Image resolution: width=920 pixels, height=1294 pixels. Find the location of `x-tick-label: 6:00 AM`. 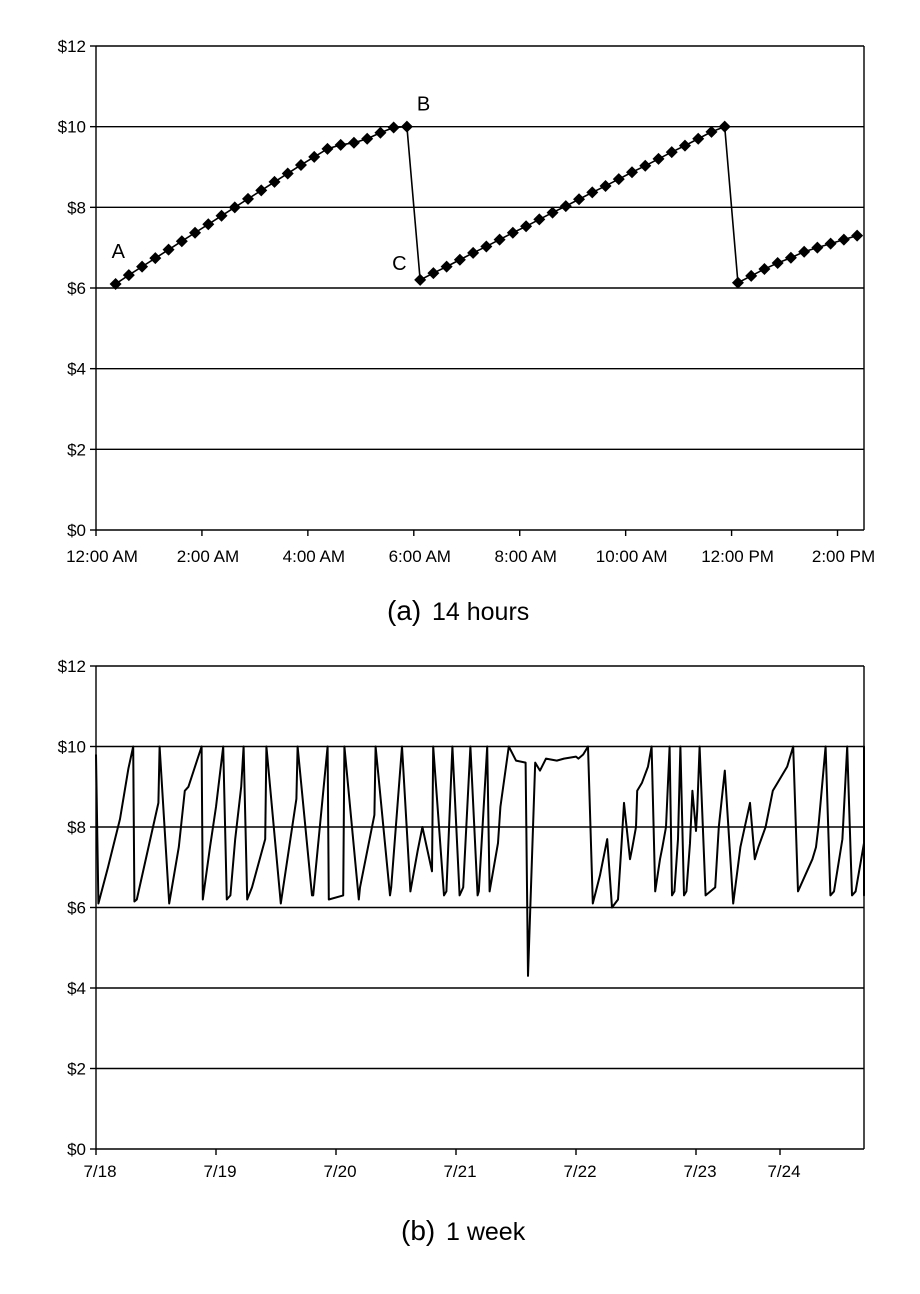

x-tick-label: 6:00 AM is located at coordinates (420, 556).